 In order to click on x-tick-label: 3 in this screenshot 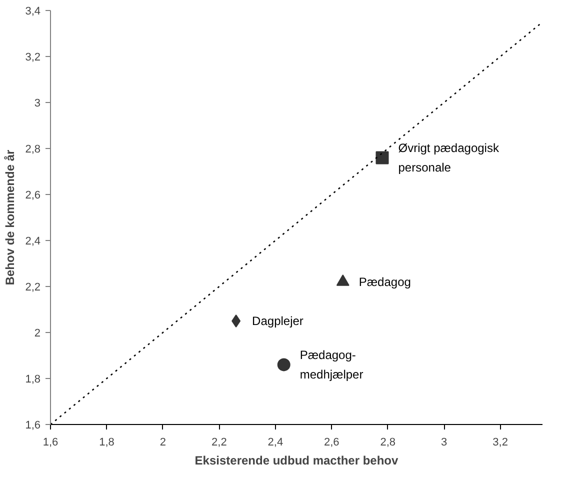, I will do `click(444, 442)`.